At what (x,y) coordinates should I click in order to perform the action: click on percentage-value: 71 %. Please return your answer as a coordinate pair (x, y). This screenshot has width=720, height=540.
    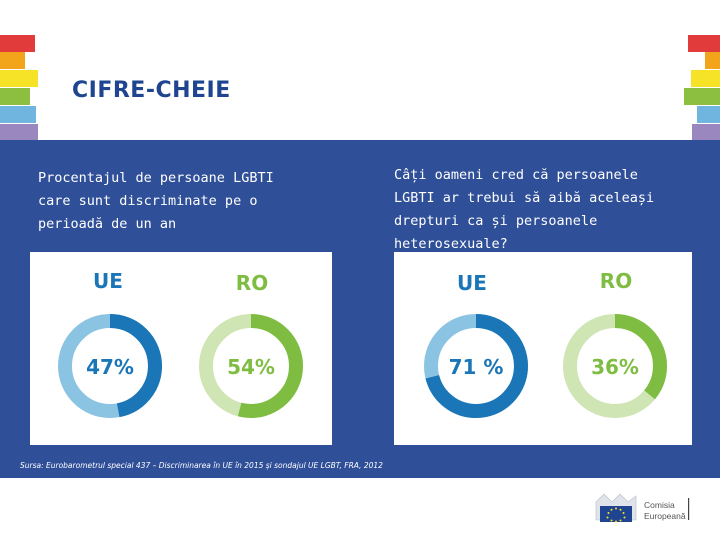
    Looking at the image, I should click on (476, 367).